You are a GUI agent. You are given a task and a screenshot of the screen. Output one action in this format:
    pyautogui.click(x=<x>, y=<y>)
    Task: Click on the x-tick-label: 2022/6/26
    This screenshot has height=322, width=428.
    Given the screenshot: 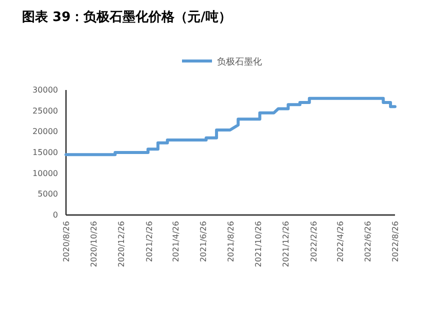 What is the action you would take?
    pyautogui.click(x=368, y=241)
    